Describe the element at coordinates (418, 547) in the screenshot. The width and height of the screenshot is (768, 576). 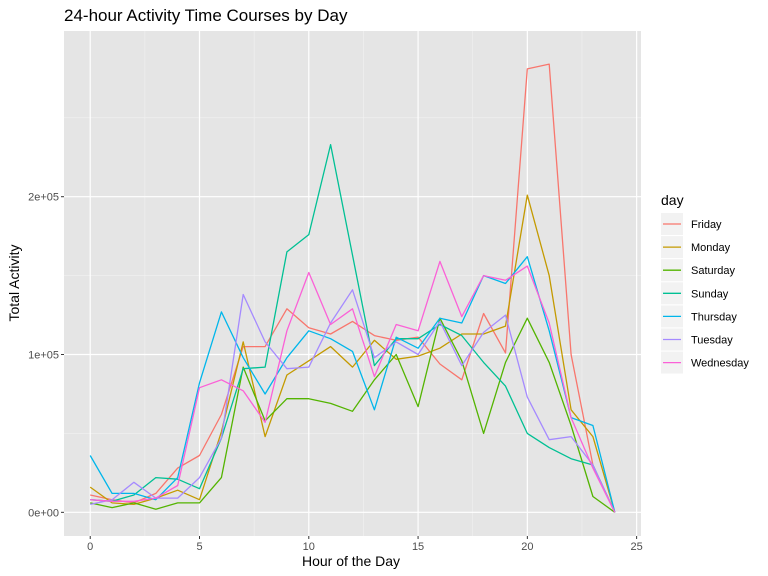
I see `x-tick-label: 15` at that location.